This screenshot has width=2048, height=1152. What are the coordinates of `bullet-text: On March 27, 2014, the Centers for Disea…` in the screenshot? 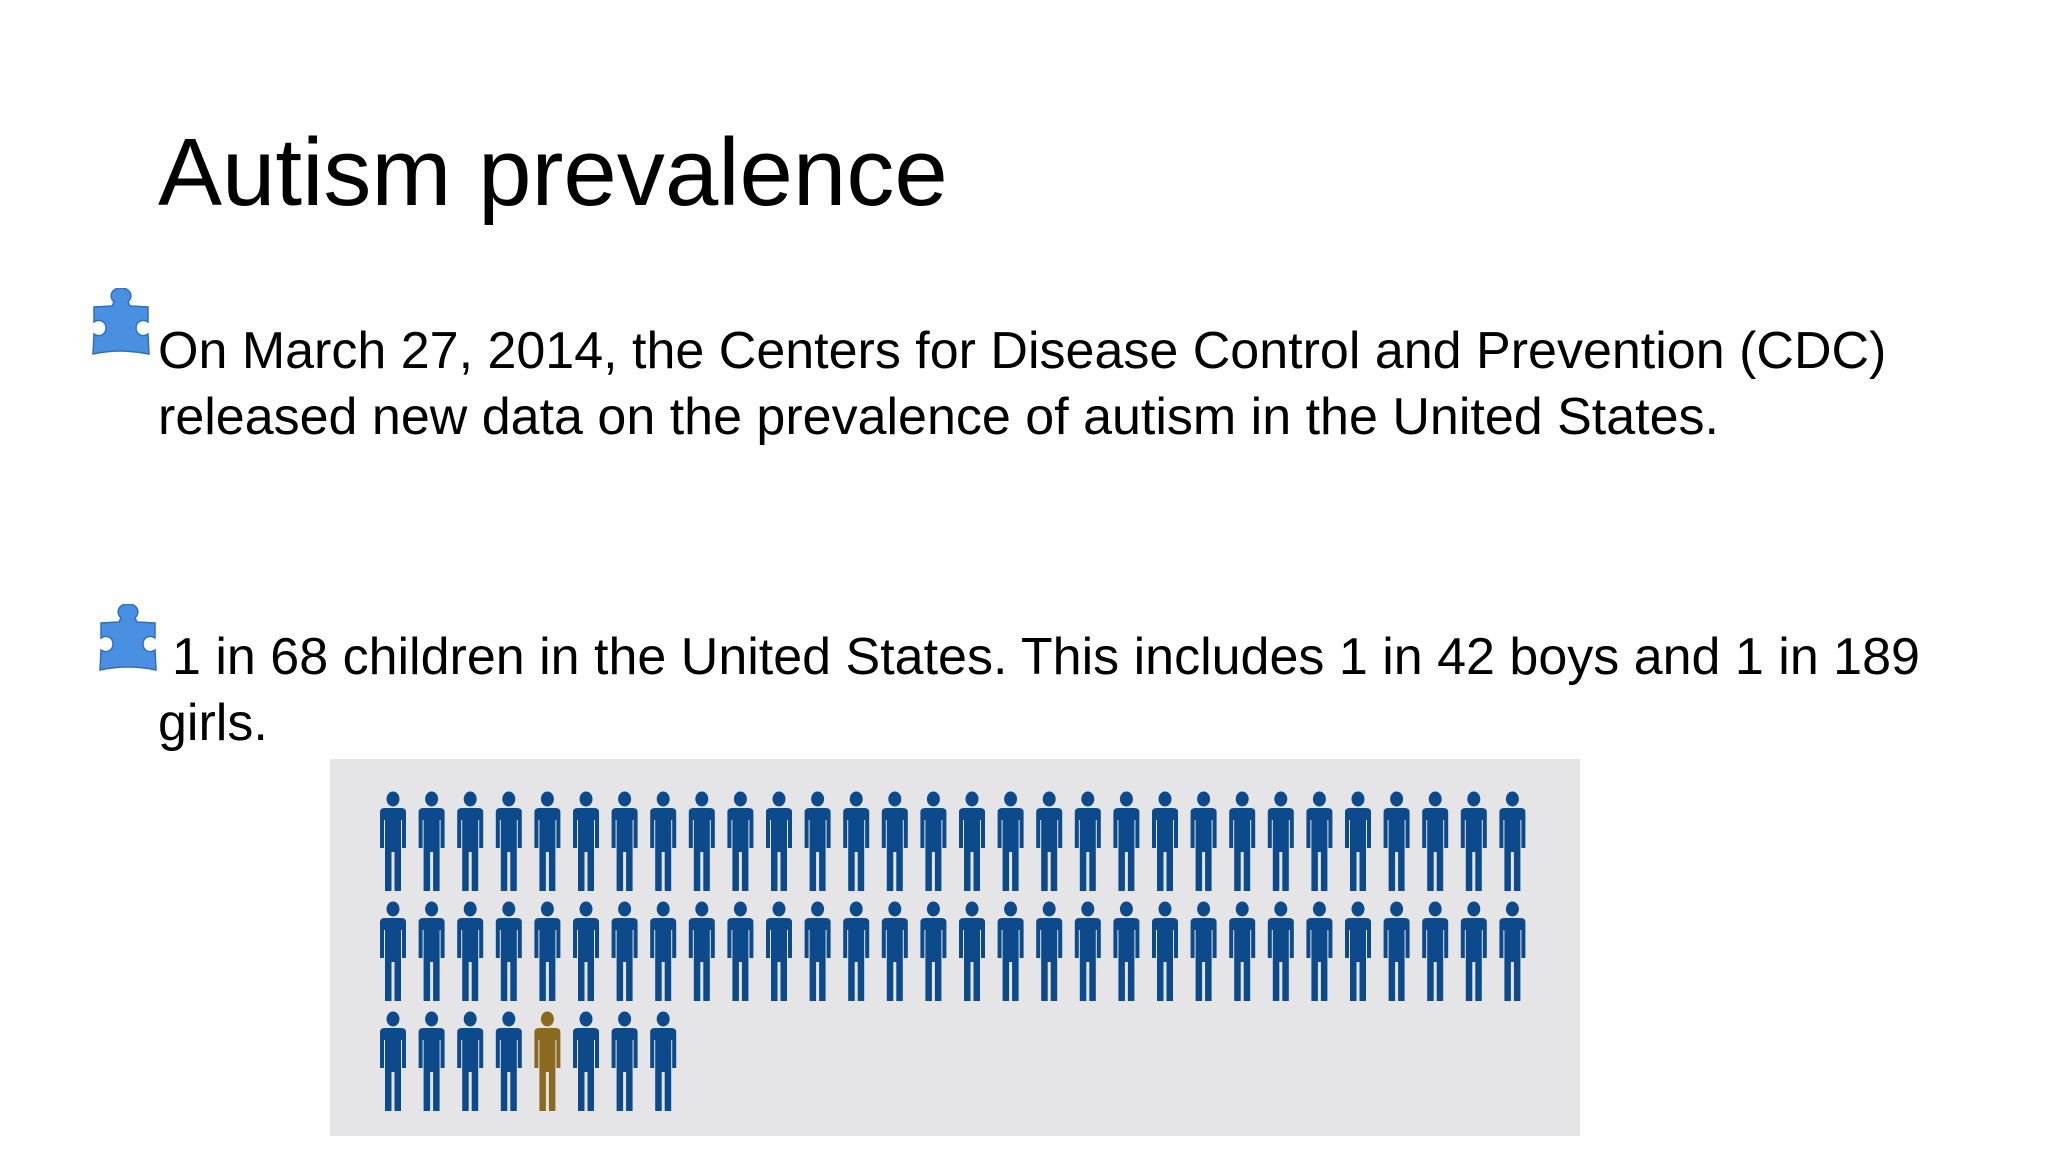 It's located at (1022, 384).